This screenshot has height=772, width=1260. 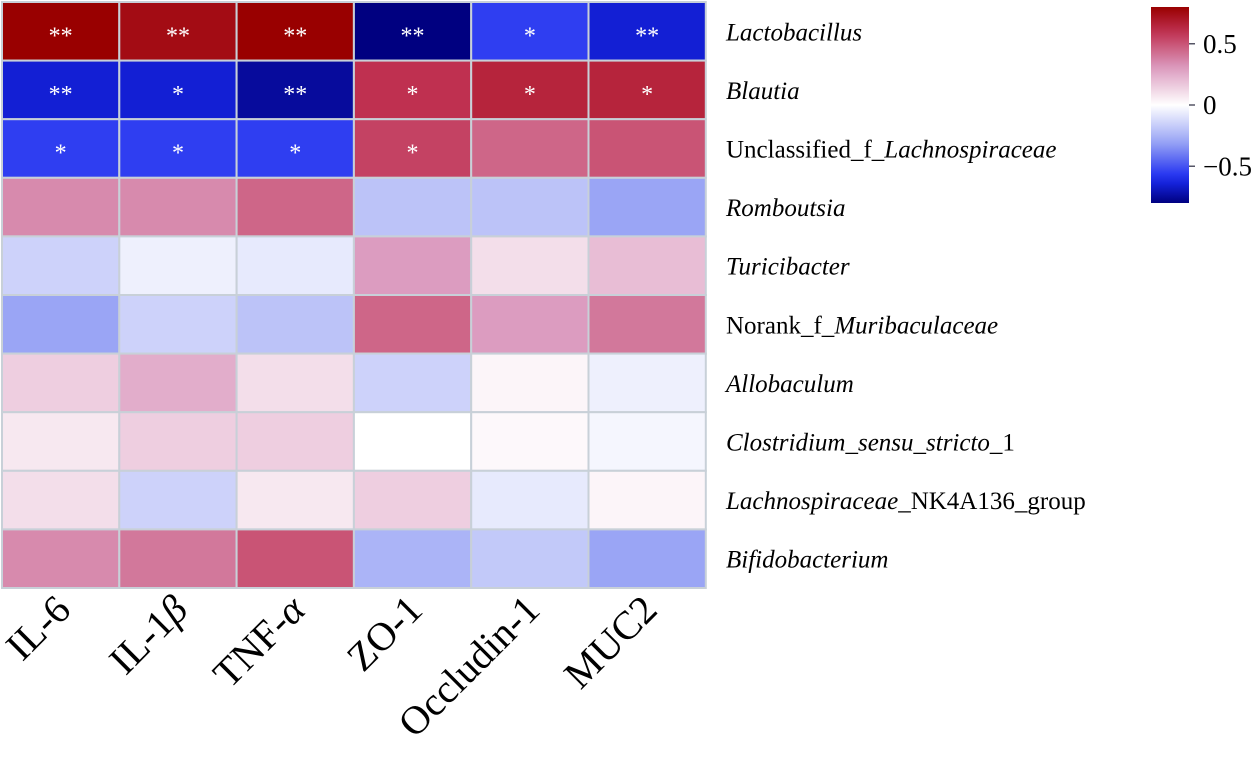 What do you see at coordinates (148, 634) in the screenshot?
I see `column-label: IL-1β` at bounding box center [148, 634].